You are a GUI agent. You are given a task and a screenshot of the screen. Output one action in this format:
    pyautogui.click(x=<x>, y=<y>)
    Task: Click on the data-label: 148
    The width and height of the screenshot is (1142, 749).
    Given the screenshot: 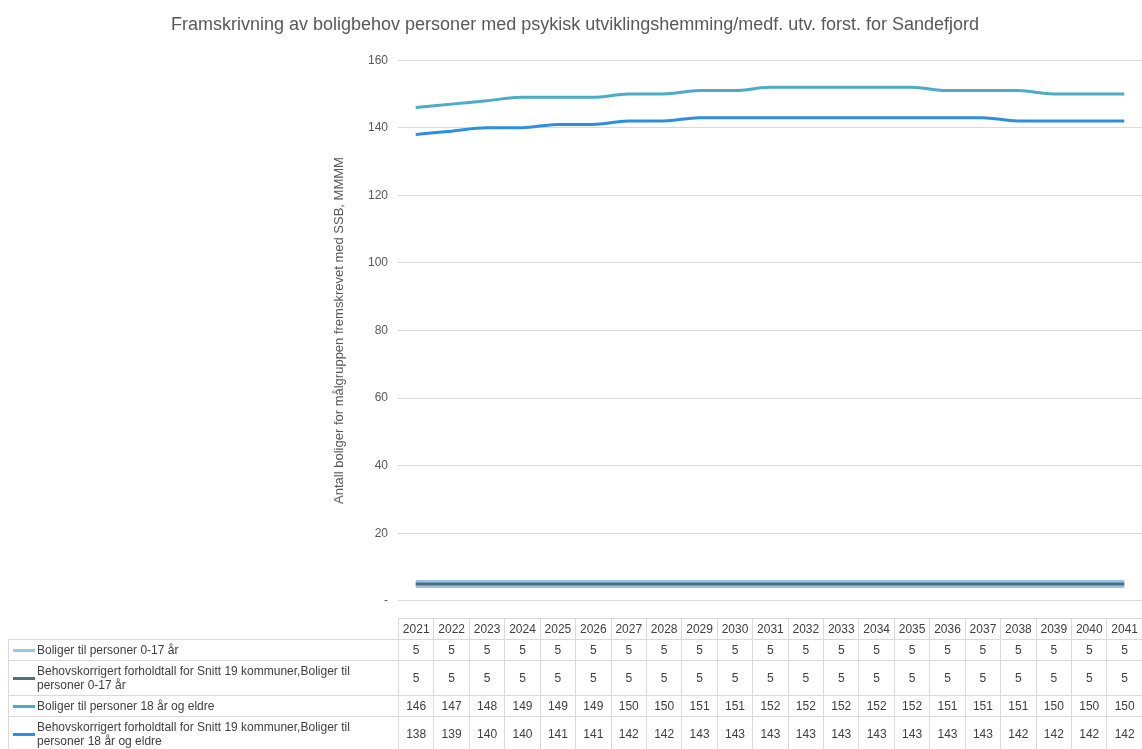 What is the action you would take?
    pyautogui.click(x=487, y=706)
    